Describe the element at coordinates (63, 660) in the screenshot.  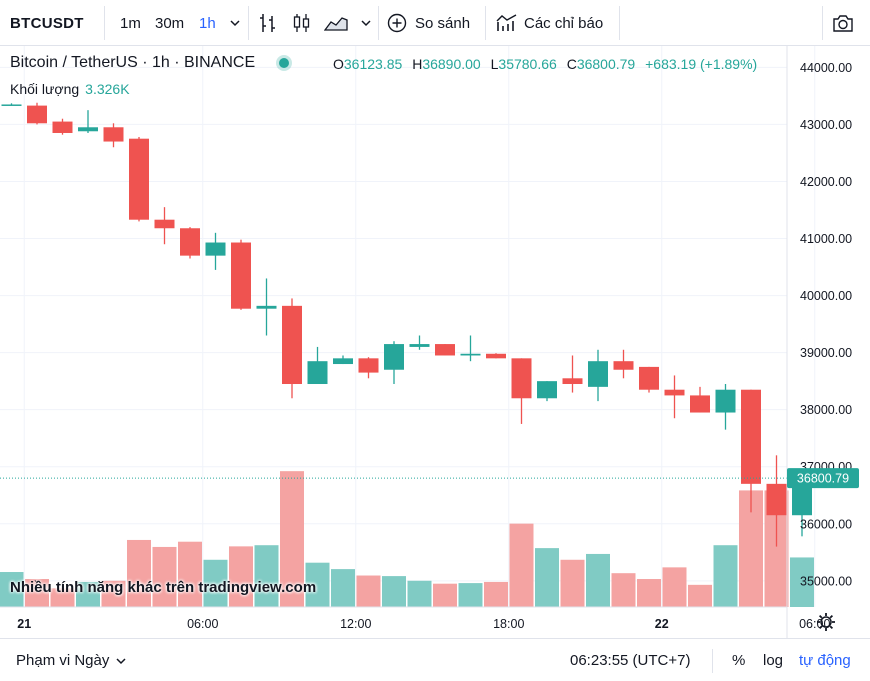
I see `date-range-label: Phạm vi Ngày` at that location.